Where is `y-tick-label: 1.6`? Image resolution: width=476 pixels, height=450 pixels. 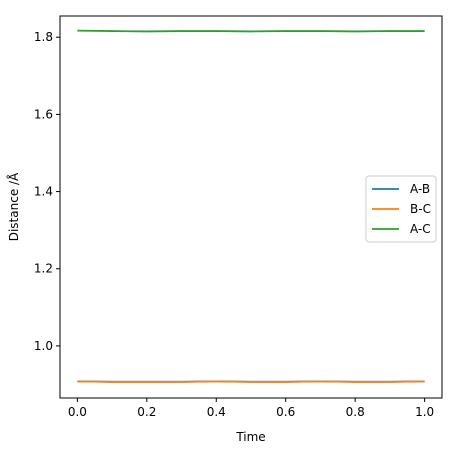 y-tick-label: 1.6 is located at coordinates (43, 114).